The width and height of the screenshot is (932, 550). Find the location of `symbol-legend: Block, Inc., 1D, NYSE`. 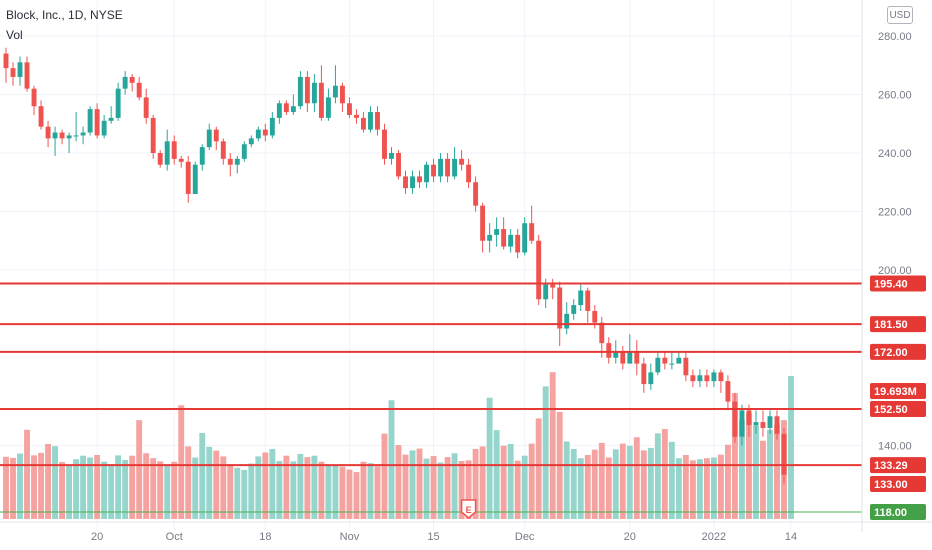

symbol-legend: Block, Inc., 1D, NYSE is located at coordinates (64, 15).